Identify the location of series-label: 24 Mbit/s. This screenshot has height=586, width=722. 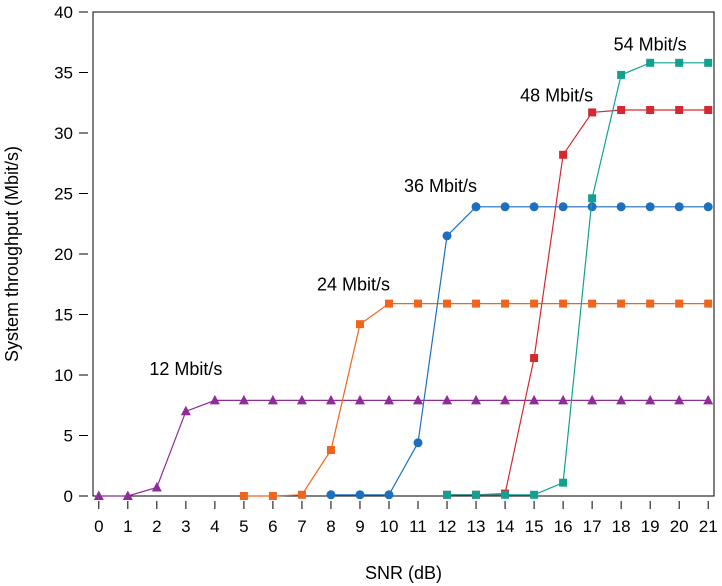
(353, 284).